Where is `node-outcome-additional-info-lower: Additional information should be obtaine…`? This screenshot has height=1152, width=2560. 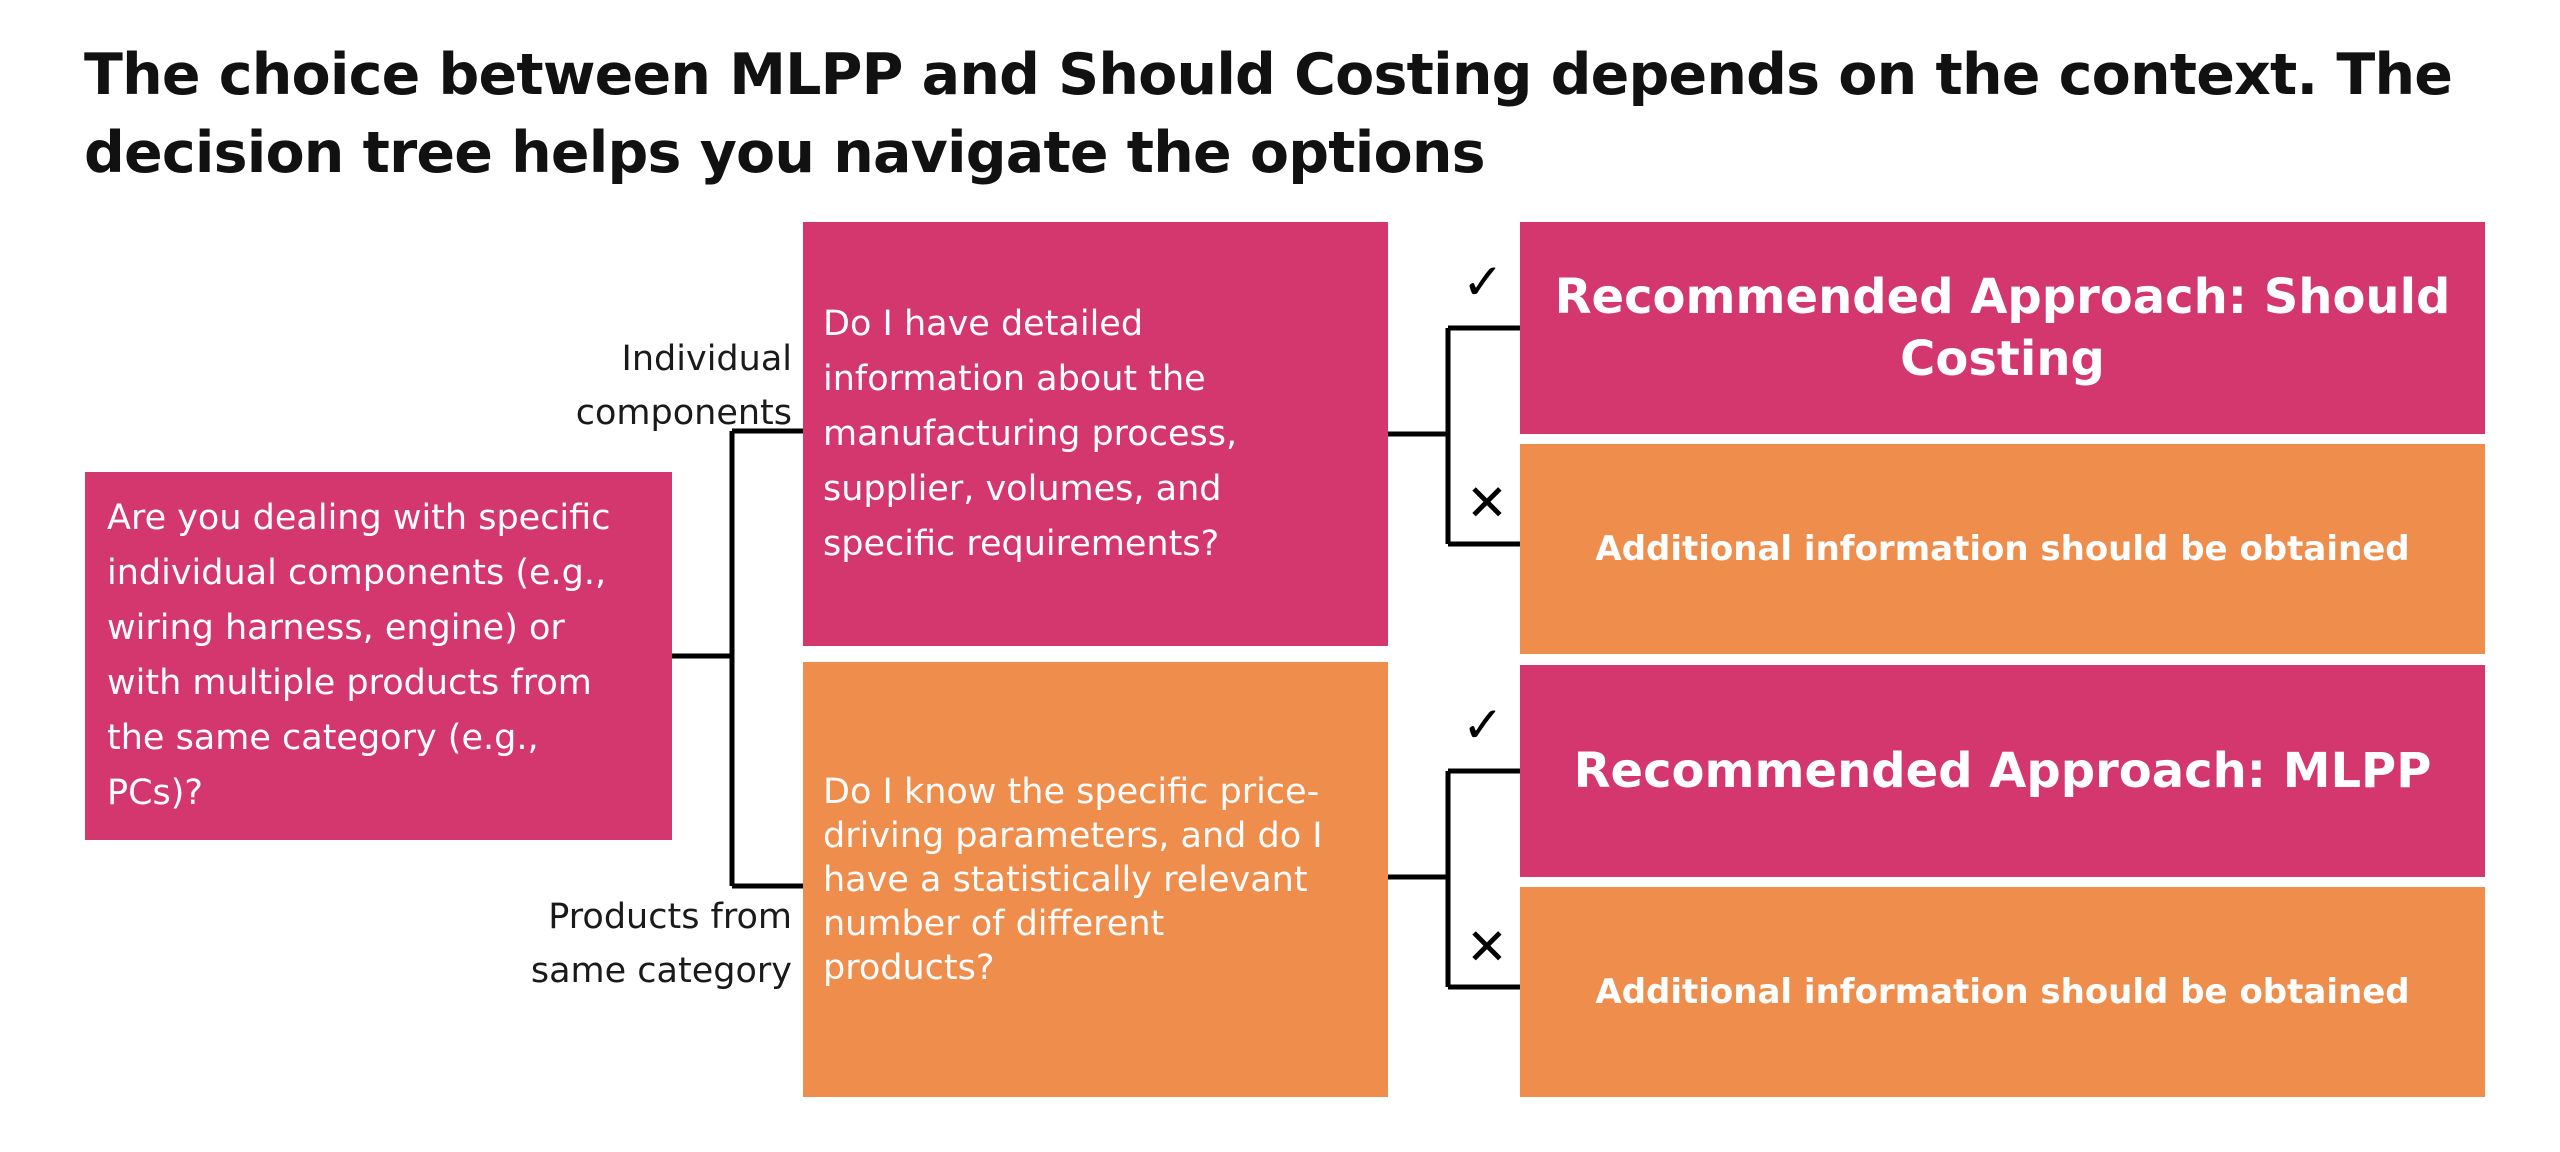
node-outcome-additional-info-lower: Additional information should be obtaine… is located at coordinates (2002, 992).